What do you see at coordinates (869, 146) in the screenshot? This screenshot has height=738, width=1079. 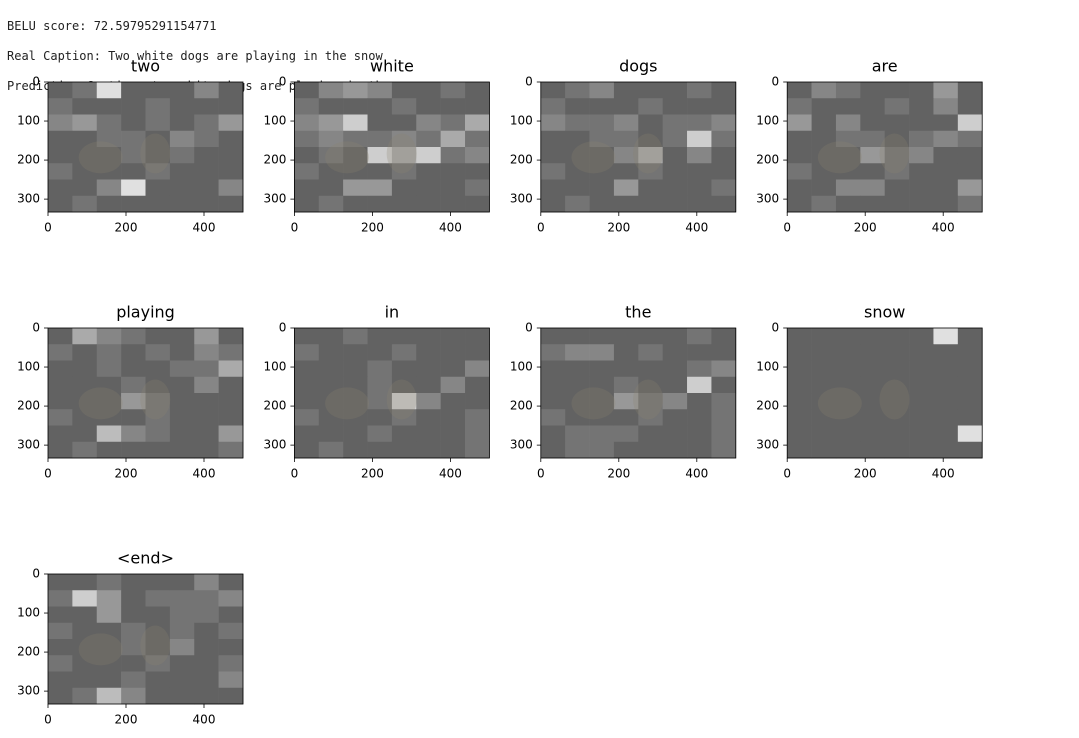 I see `subplot: are 0 200 400 0 100 200 300` at bounding box center [869, 146].